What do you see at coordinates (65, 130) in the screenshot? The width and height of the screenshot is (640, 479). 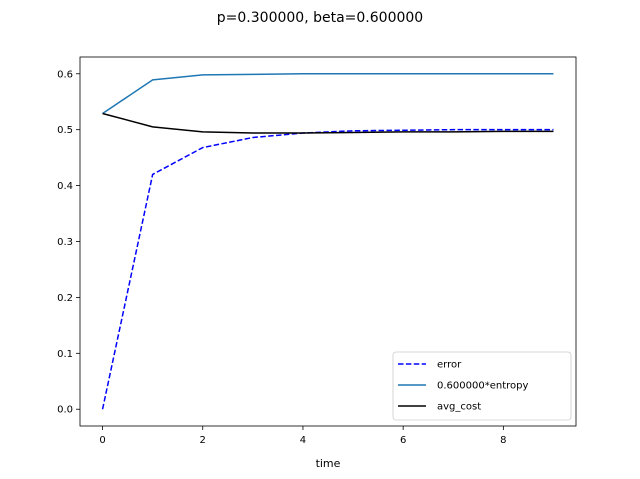 I see `y-tick-label: 0.5` at bounding box center [65, 130].